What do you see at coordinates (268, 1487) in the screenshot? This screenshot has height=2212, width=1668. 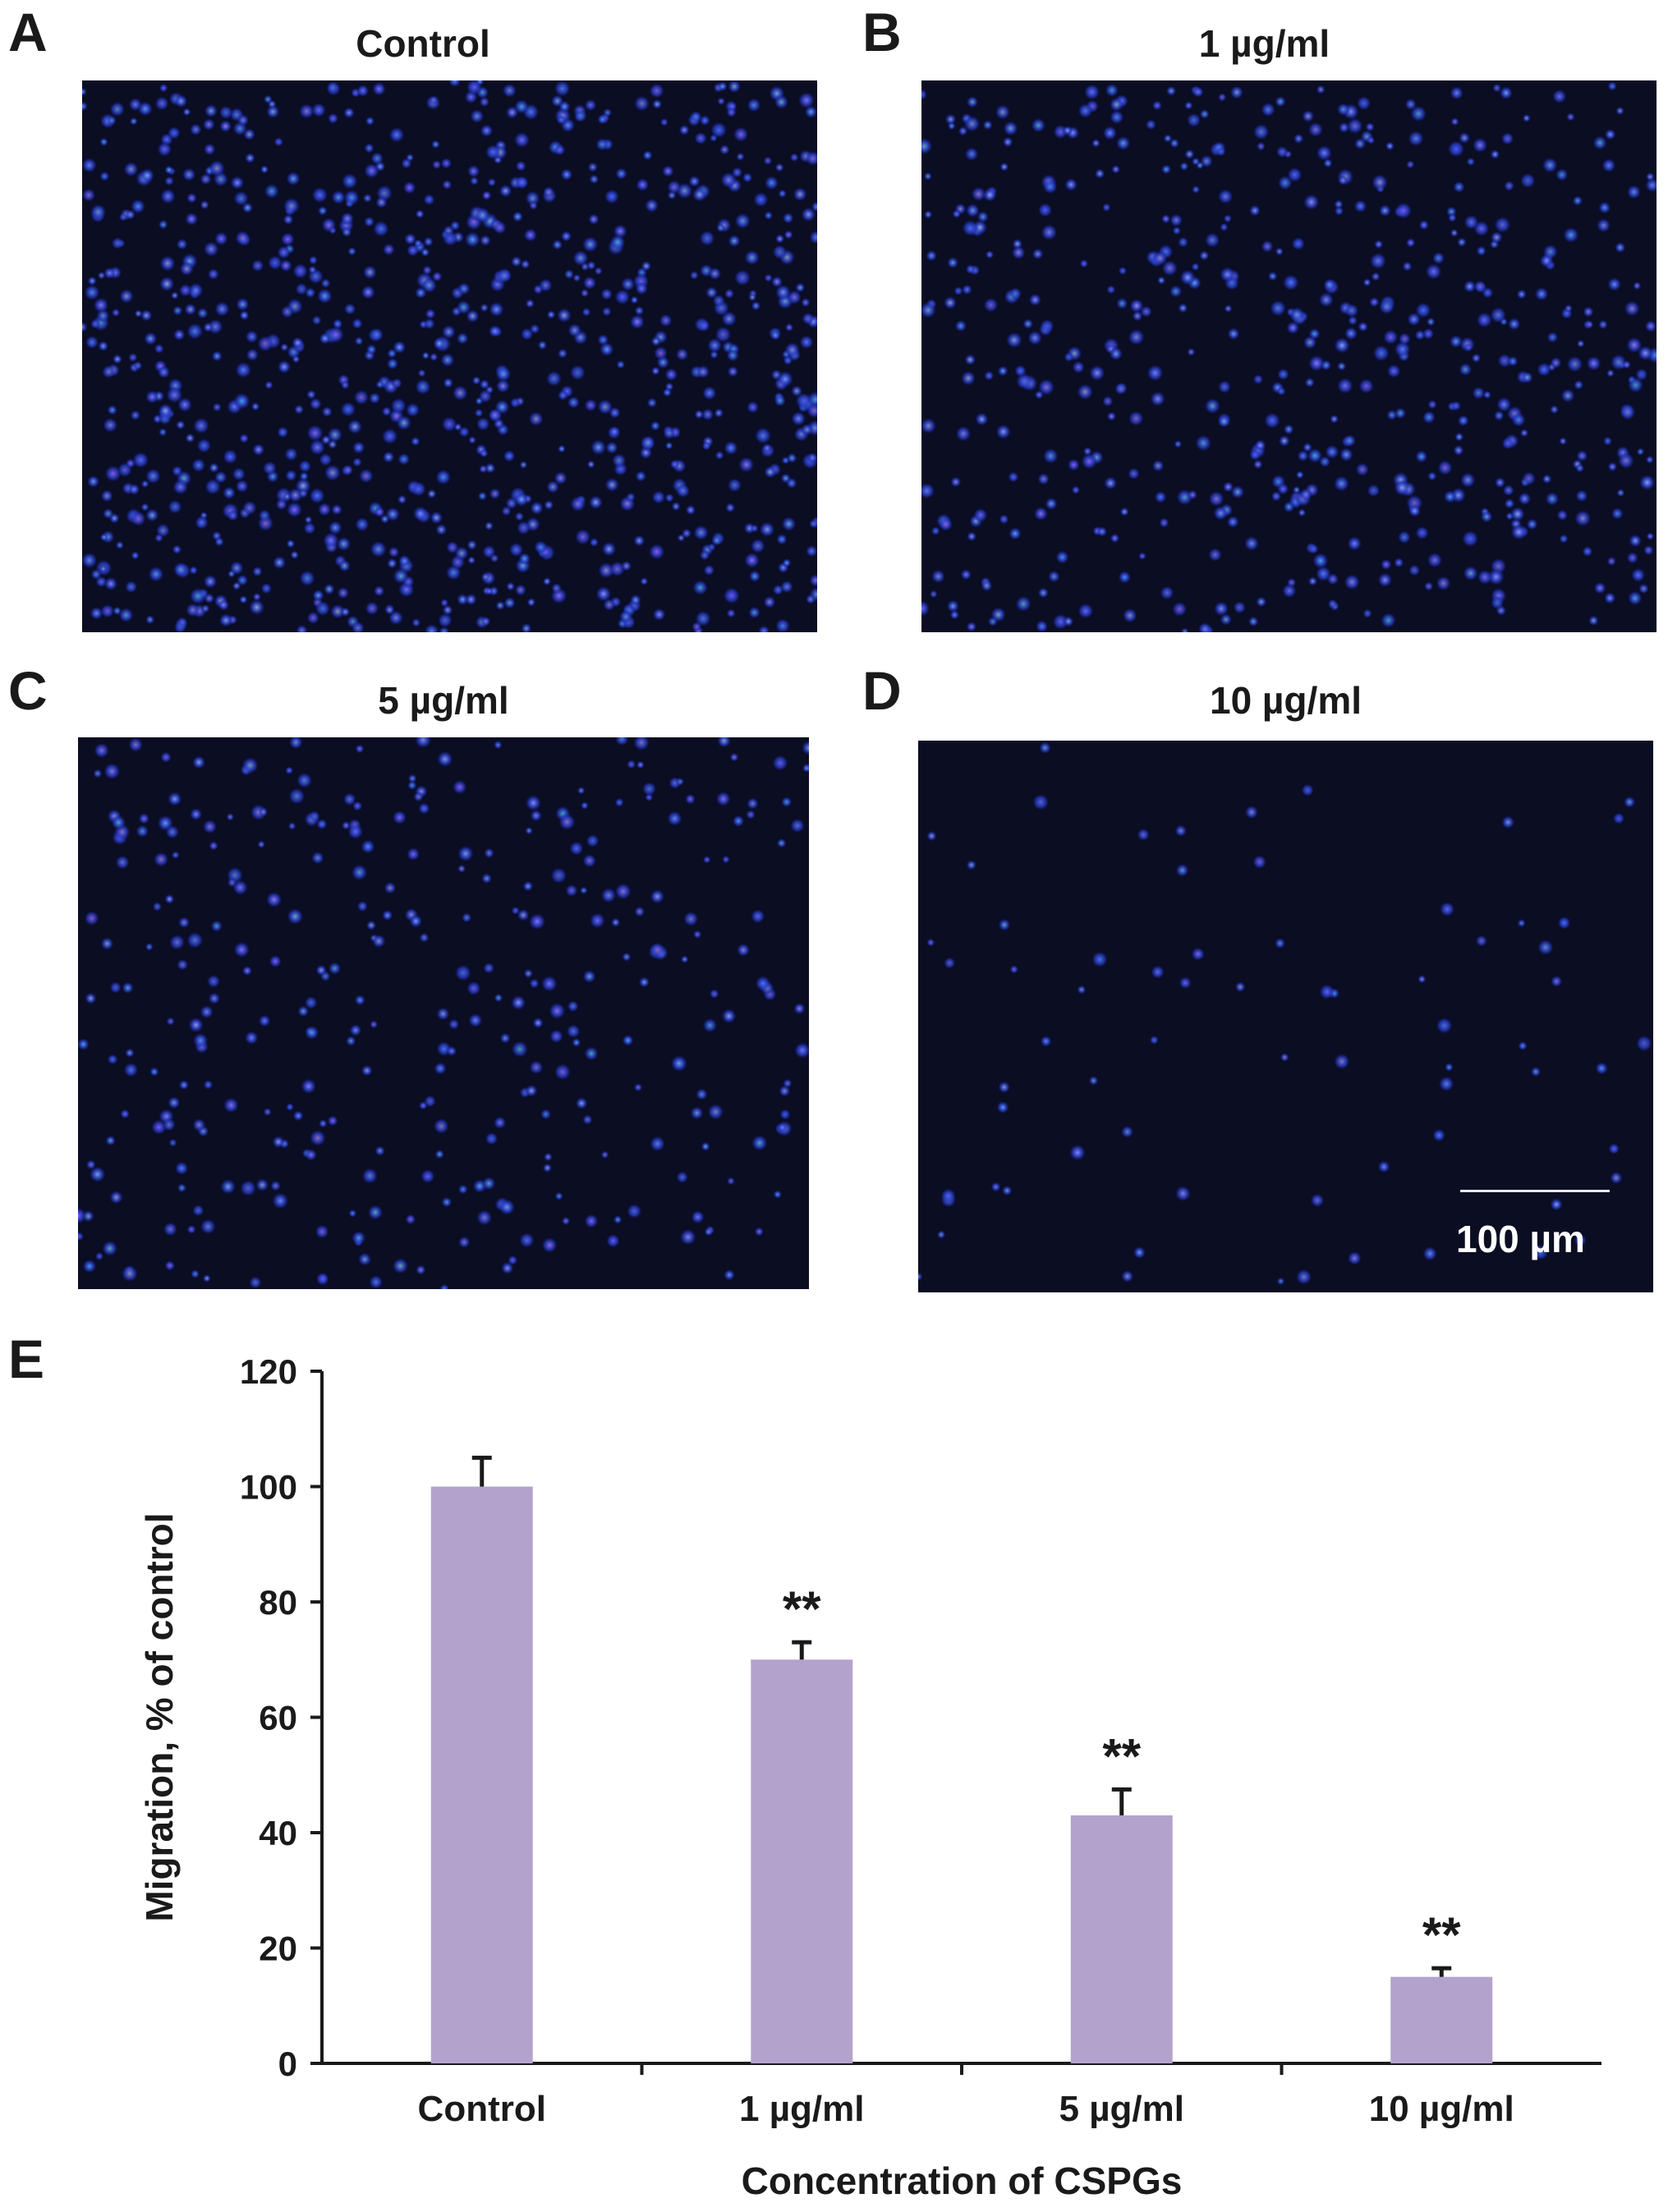 I see `y-tick-label: 100` at bounding box center [268, 1487].